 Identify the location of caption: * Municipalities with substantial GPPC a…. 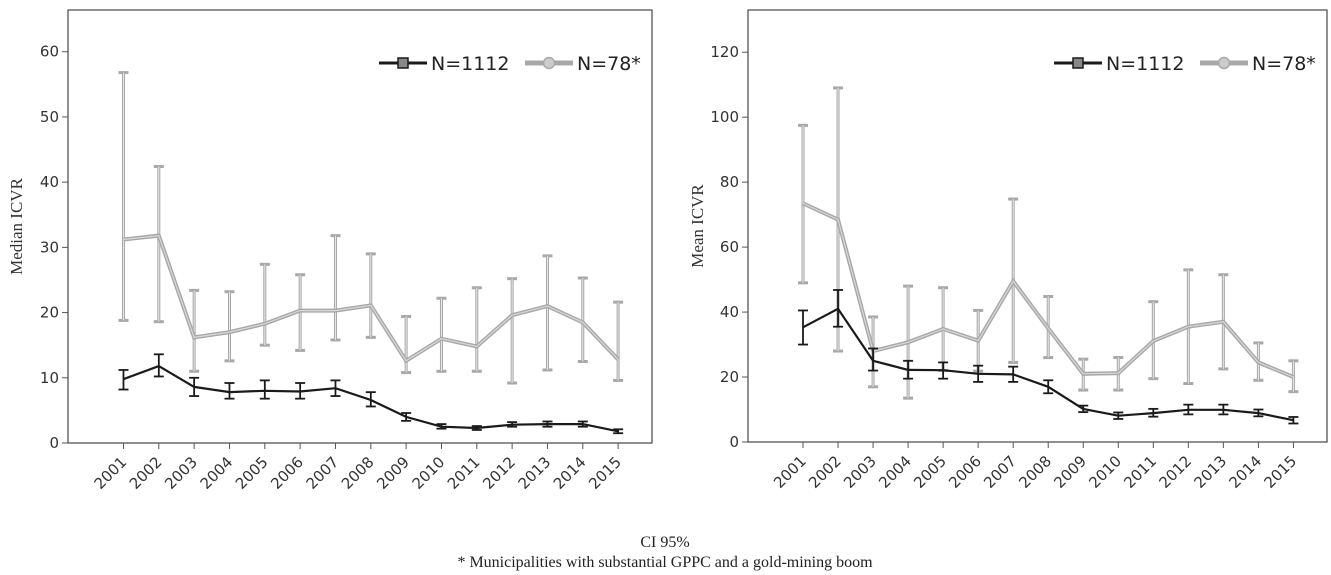
(665, 562).